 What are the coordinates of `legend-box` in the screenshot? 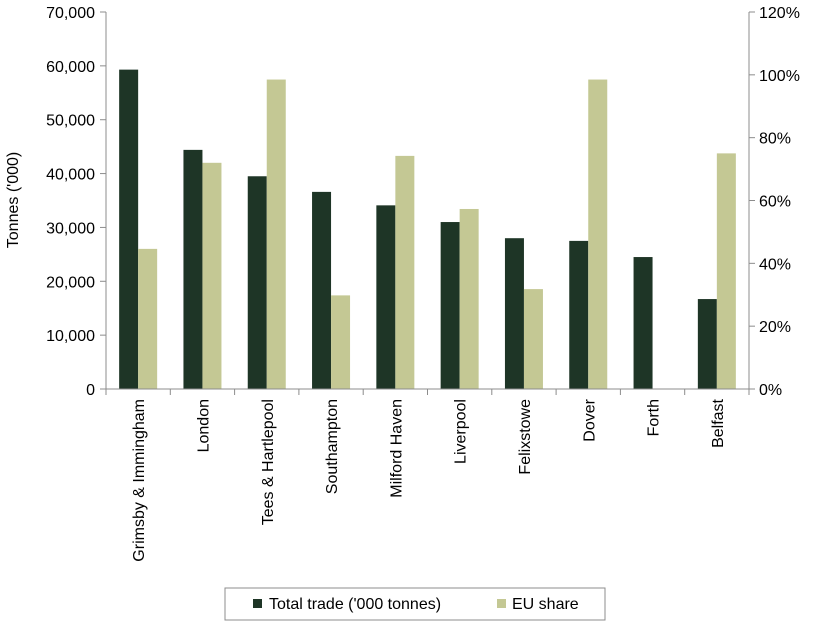 It's located at (415, 604).